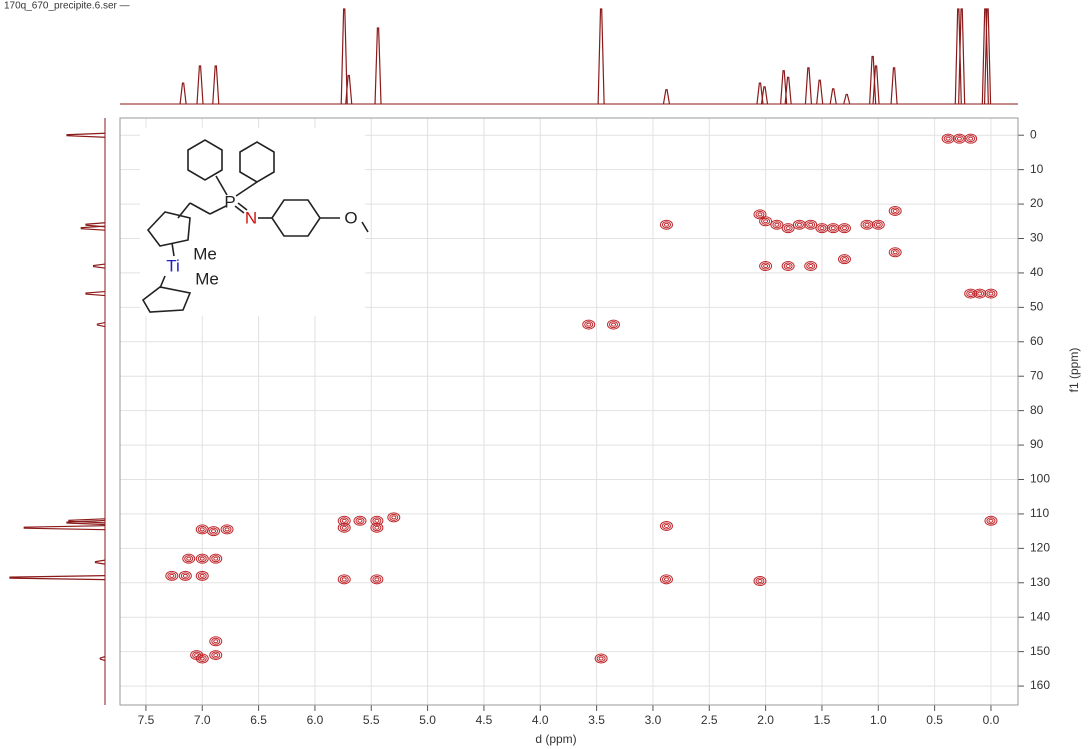 Image resolution: width=1092 pixels, height=749 pixels. What do you see at coordinates (484, 720) in the screenshot?
I see `x-tick-label: 4.5` at bounding box center [484, 720].